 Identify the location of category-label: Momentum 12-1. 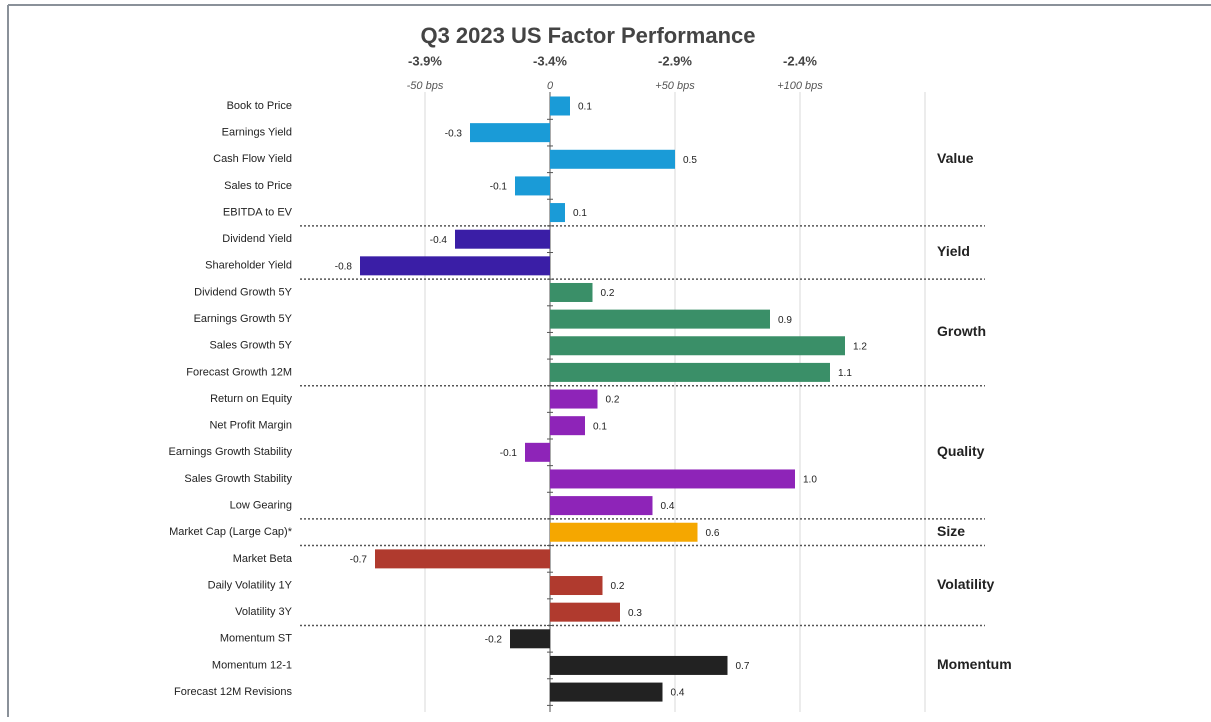
(252, 665).